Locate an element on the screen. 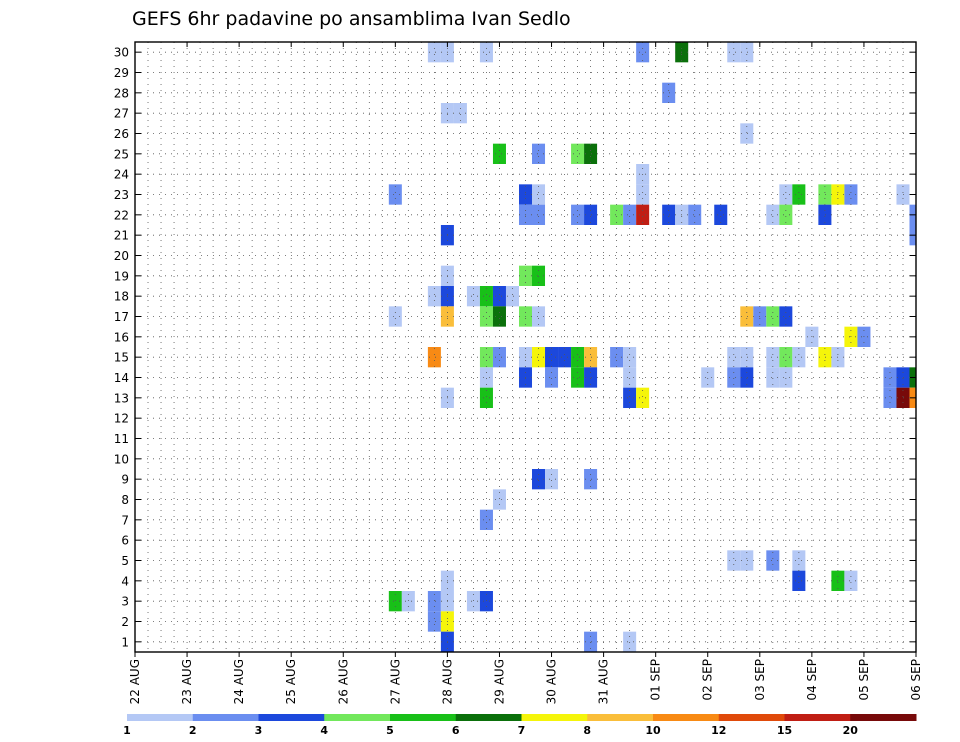 The width and height of the screenshot is (960, 742). colorbar-label: 10 is located at coordinates (653, 730).